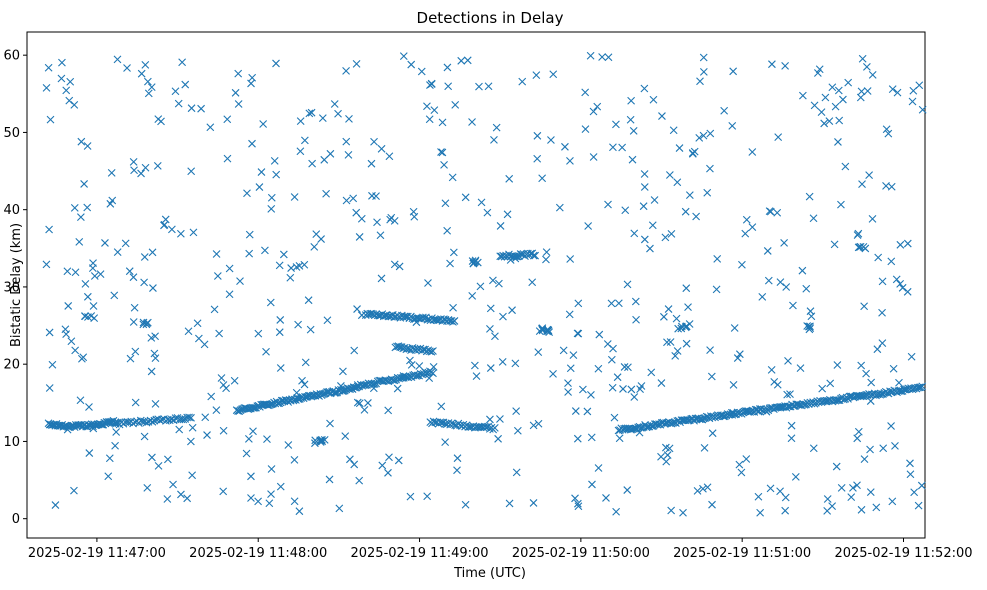 This screenshot has height=590, width=987. What do you see at coordinates (258, 553) in the screenshot?
I see `x-tick-label: 2025-02-19 11:48:00` at bounding box center [258, 553].